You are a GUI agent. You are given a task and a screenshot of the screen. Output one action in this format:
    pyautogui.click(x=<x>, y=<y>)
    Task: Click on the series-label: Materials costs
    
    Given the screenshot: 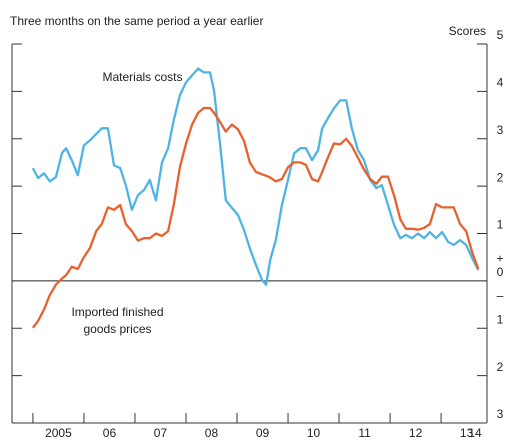 What is the action you would take?
    pyautogui.click(x=142, y=77)
    